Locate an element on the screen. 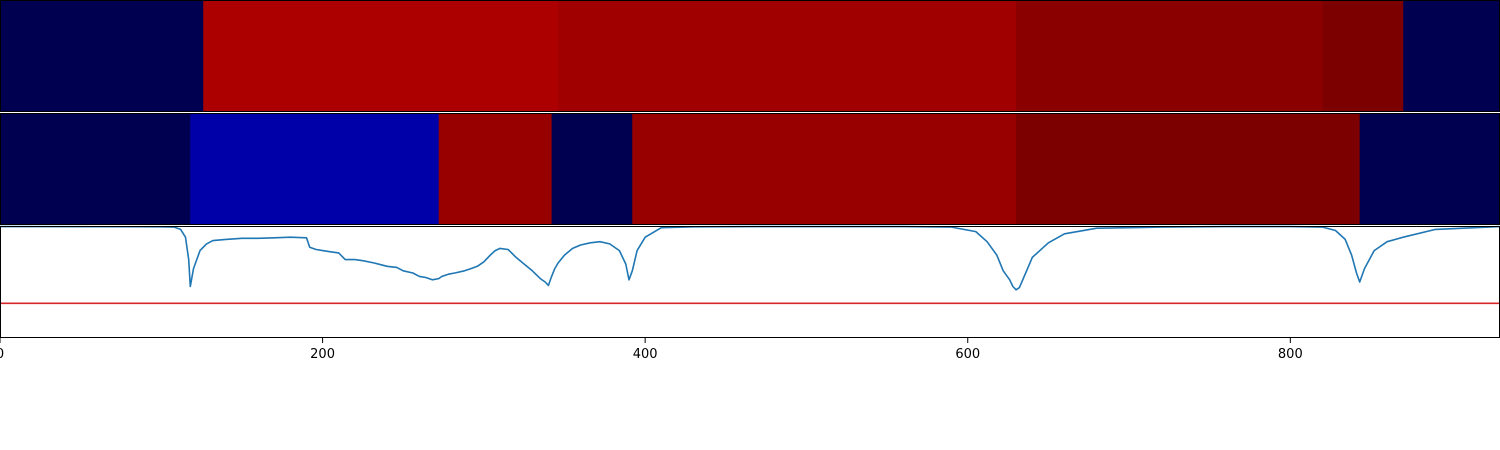 The image size is (1500, 450). x-tick-label: 200 is located at coordinates (322, 354).